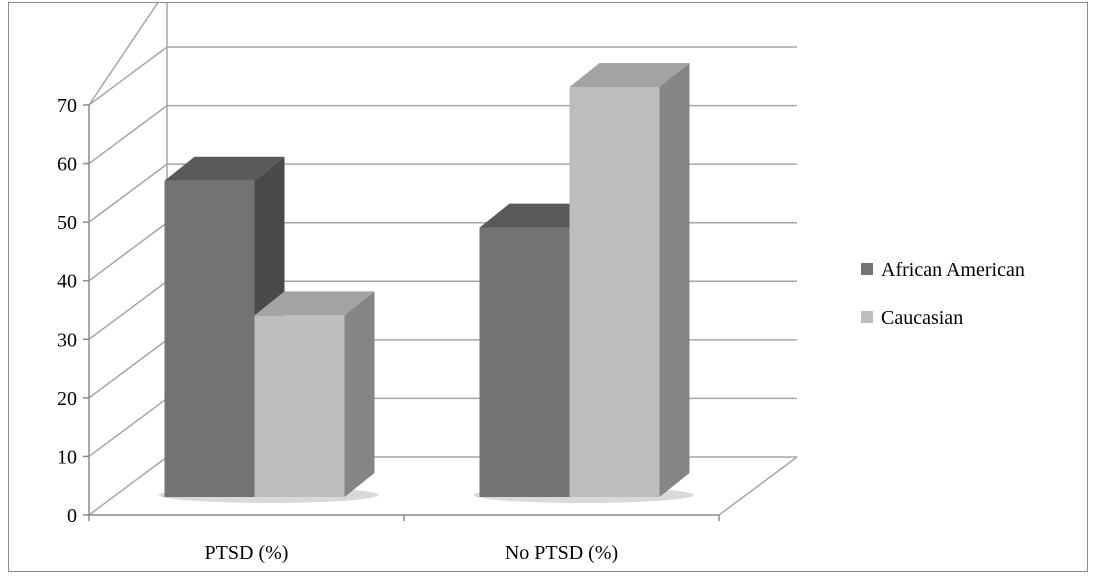 The height and width of the screenshot is (578, 1096). I want to click on legend: African American Caucasian, so click(943, 294).